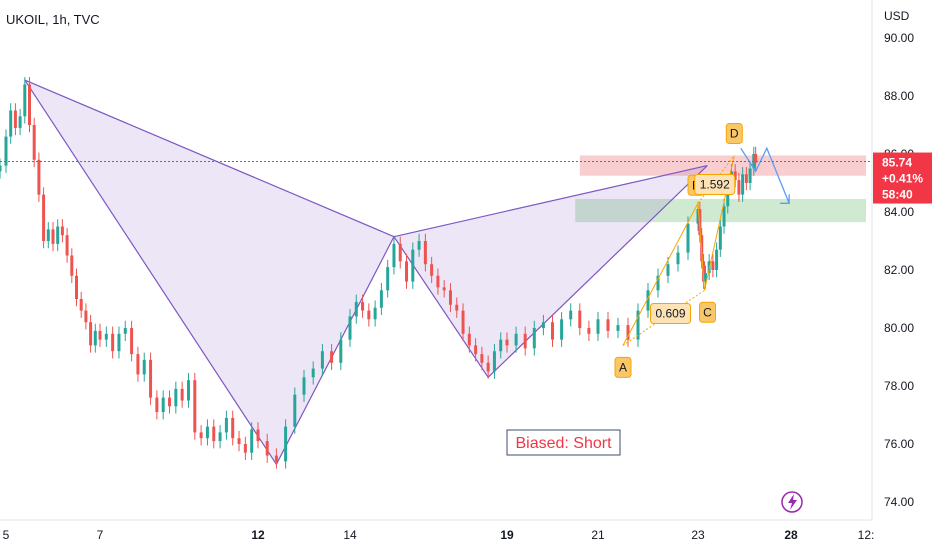  I want to click on projection-line, so click(765, 175).